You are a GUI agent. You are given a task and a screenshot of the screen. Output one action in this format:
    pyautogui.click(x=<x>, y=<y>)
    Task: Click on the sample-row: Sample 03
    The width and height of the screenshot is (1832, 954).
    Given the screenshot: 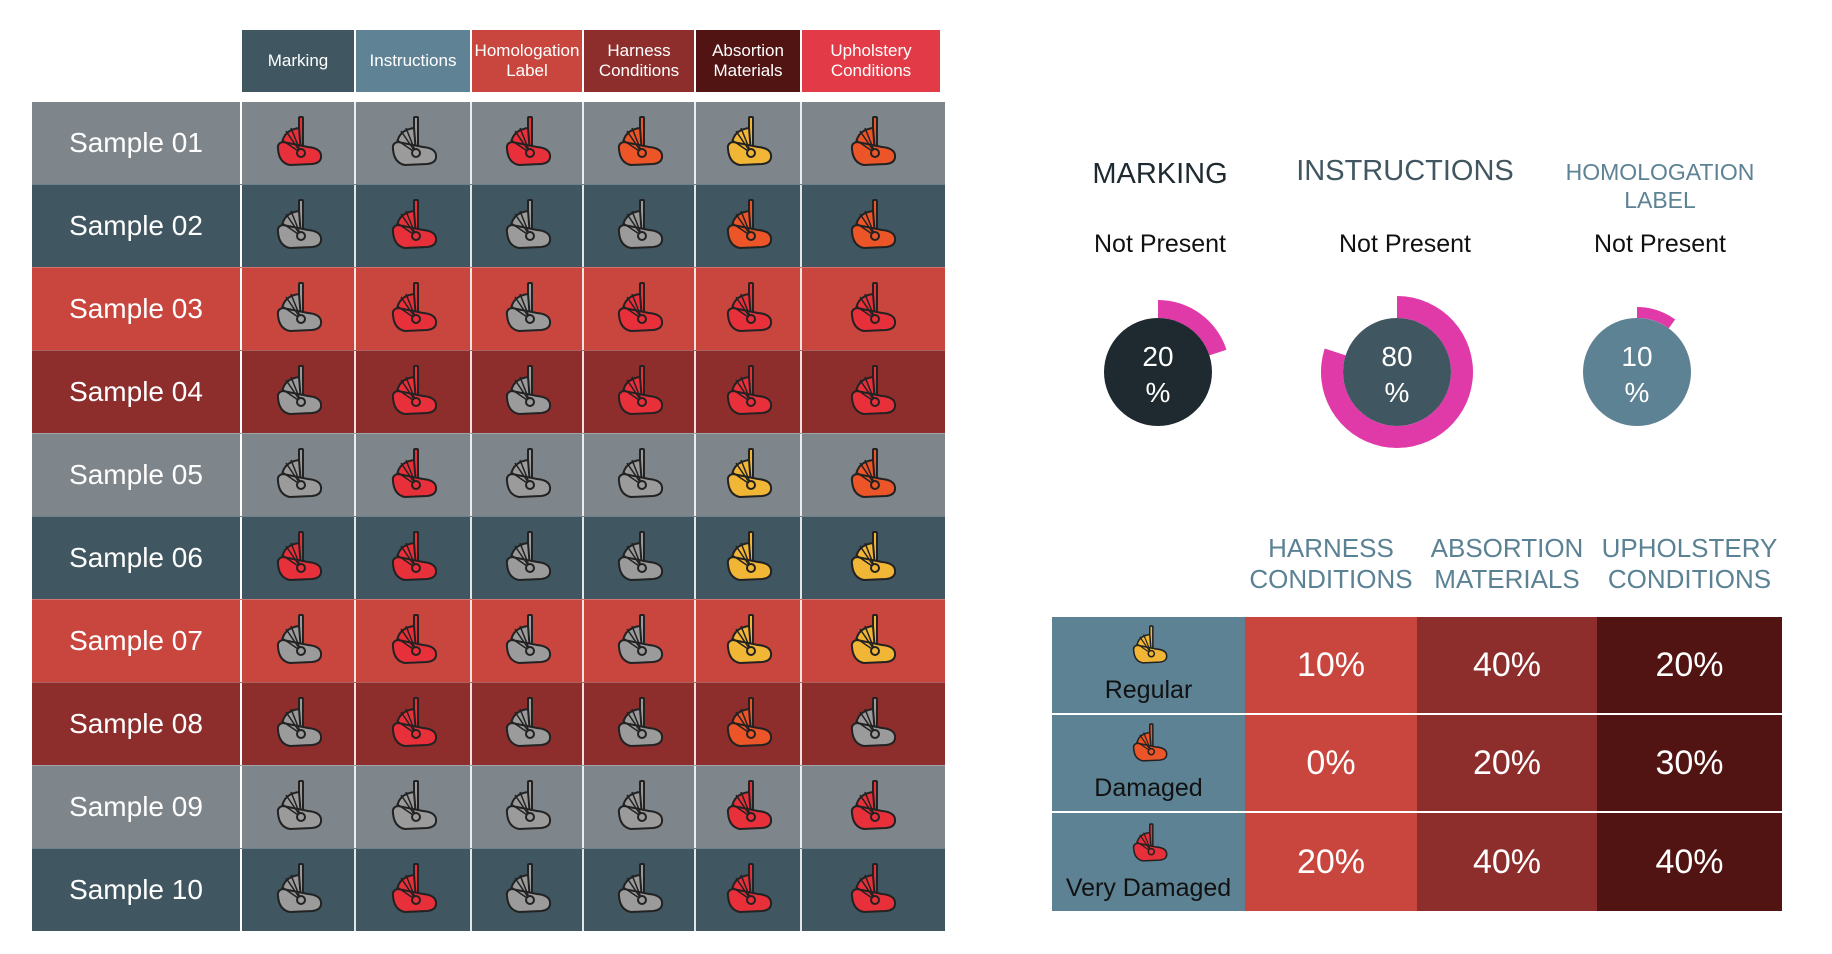 What is the action you would take?
    pyautogui.click(x=488, y=308)
    